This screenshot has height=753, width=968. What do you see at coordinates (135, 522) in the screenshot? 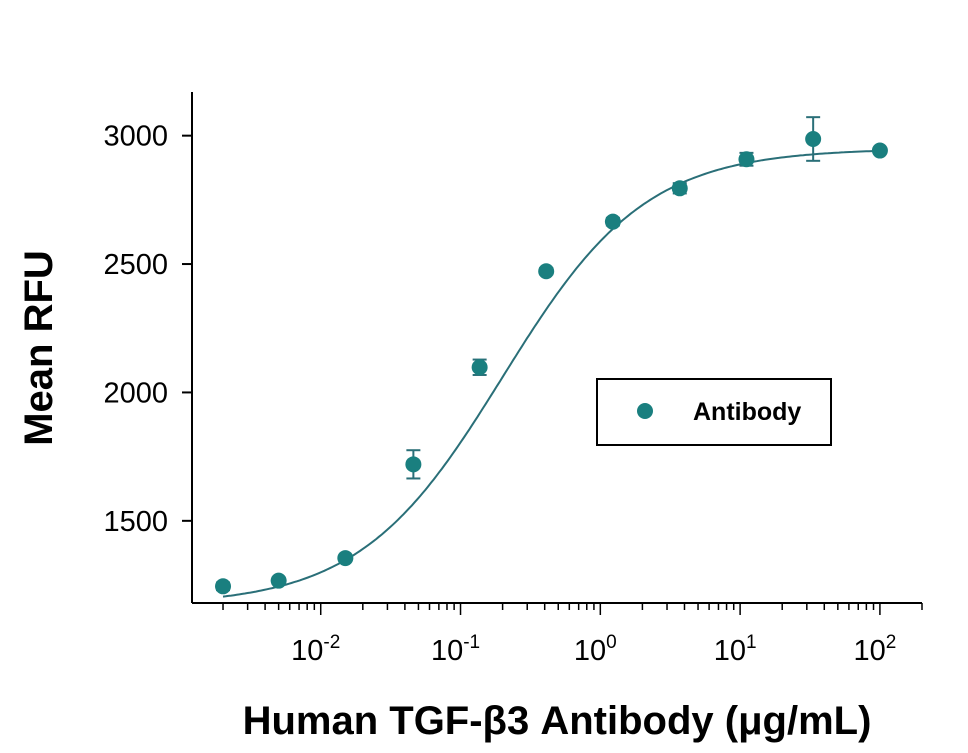
I see `y-tick-label: 1500` at bounding box center [135, 522].